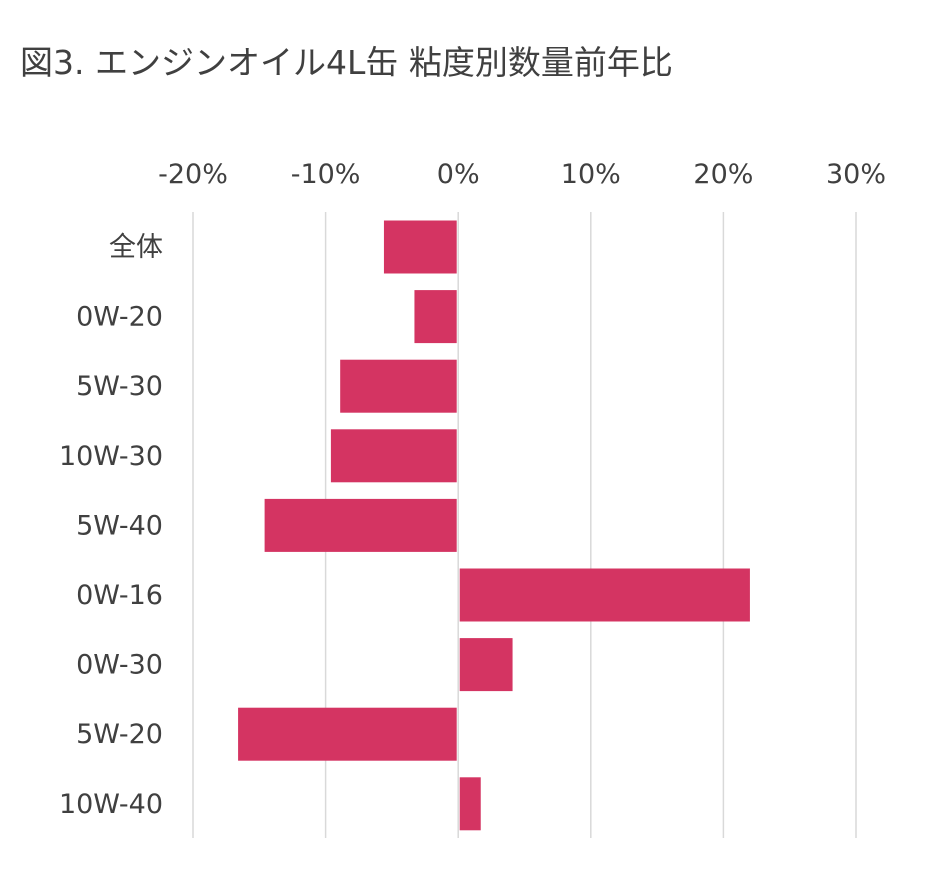 The height and width of the screenshot is (889, 940). Describe the element at coordinates (591, 174) in the screenshot. I see `x-tick-label: 10%` at that location.